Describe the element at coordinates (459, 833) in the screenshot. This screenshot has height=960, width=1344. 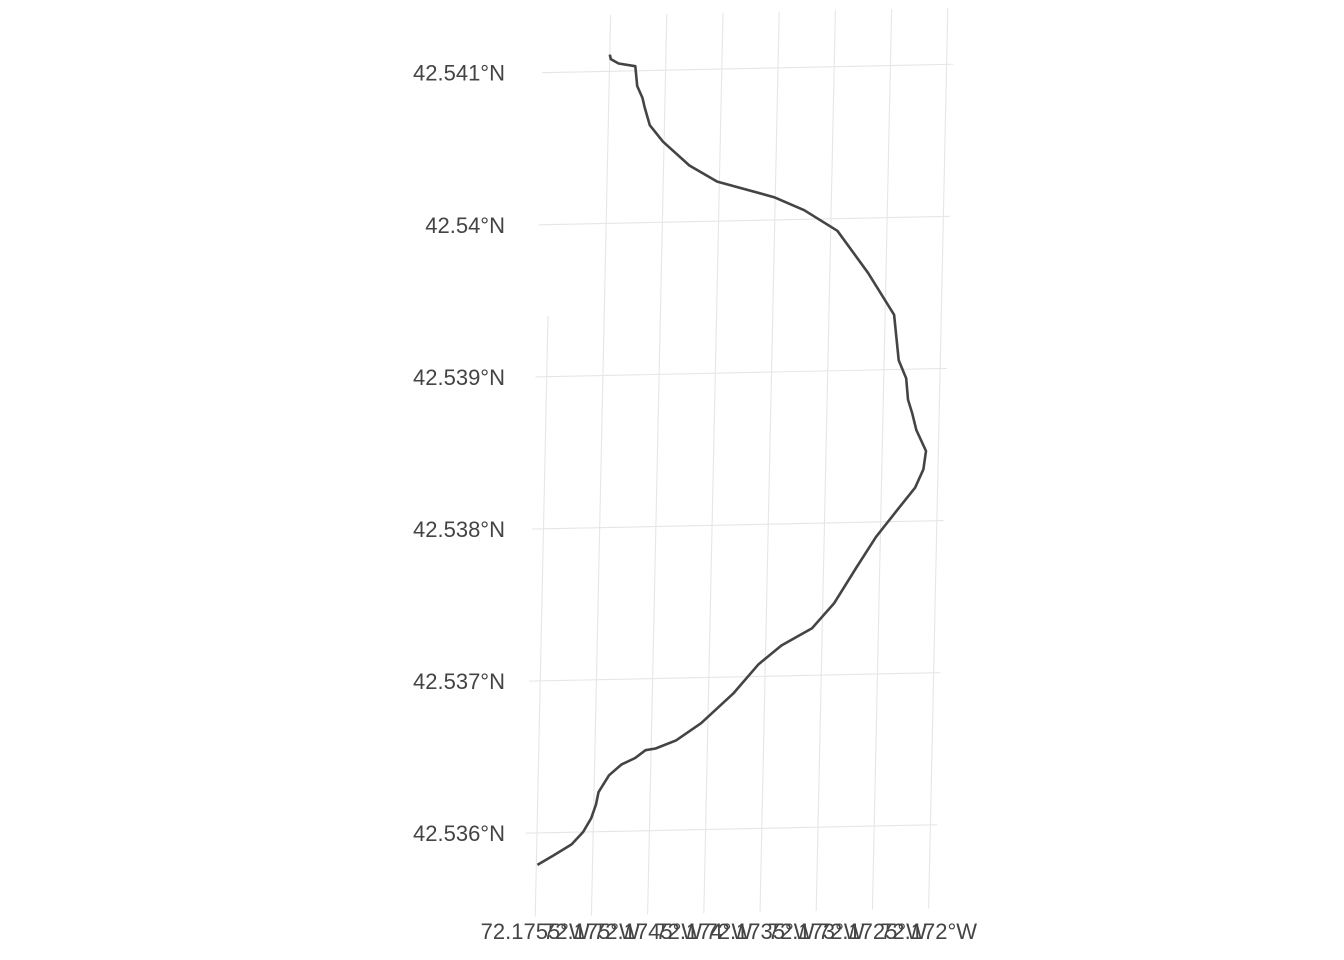
I see `latitude-tick-label: 42.536°N` at that location.